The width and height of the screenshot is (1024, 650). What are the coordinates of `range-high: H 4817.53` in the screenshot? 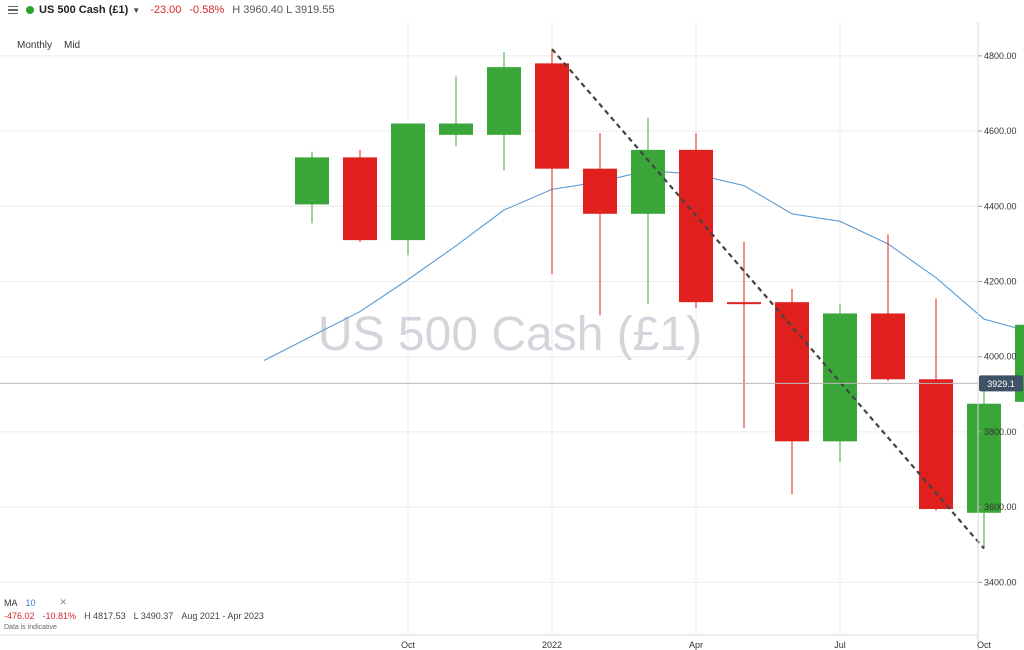 It's located at (105, 616).